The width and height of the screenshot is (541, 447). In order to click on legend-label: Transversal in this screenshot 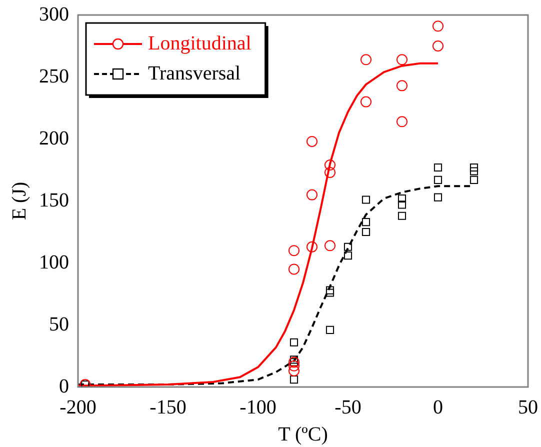, I will do `click(195, 73)`.